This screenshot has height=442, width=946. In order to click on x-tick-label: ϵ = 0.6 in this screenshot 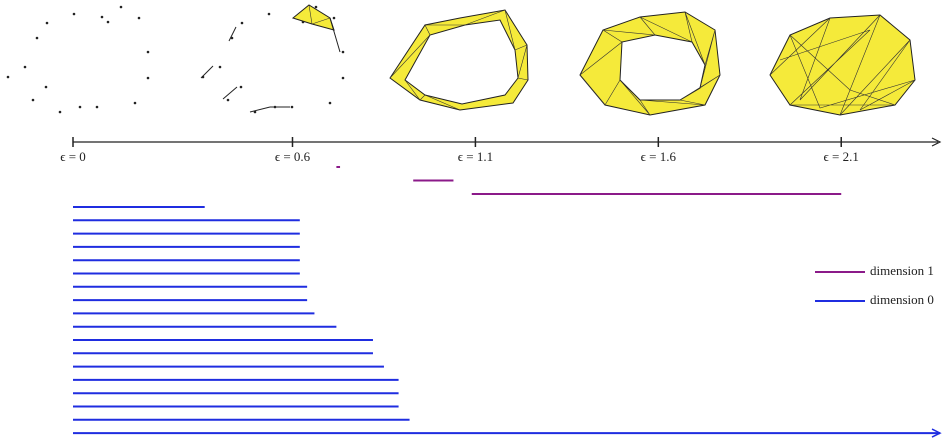, I will do `click(293, 156)`.